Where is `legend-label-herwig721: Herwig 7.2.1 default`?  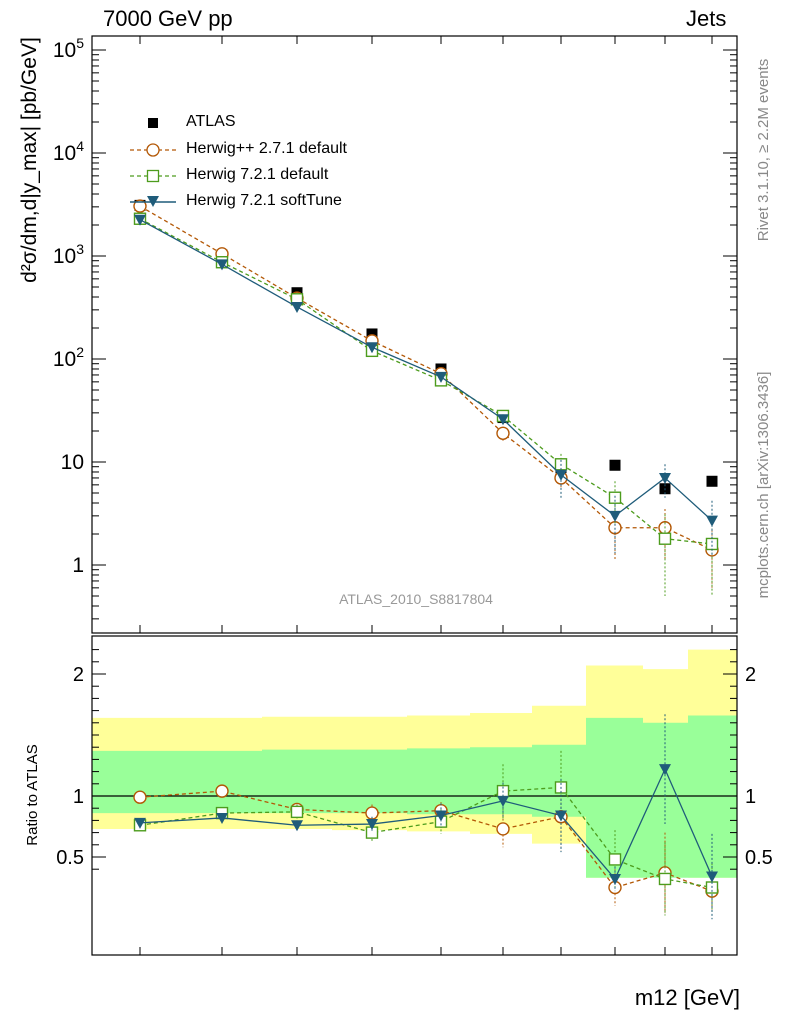
legend-label-herwig721: Herwig 7.2.1 default is located at coordinates (257, 174).